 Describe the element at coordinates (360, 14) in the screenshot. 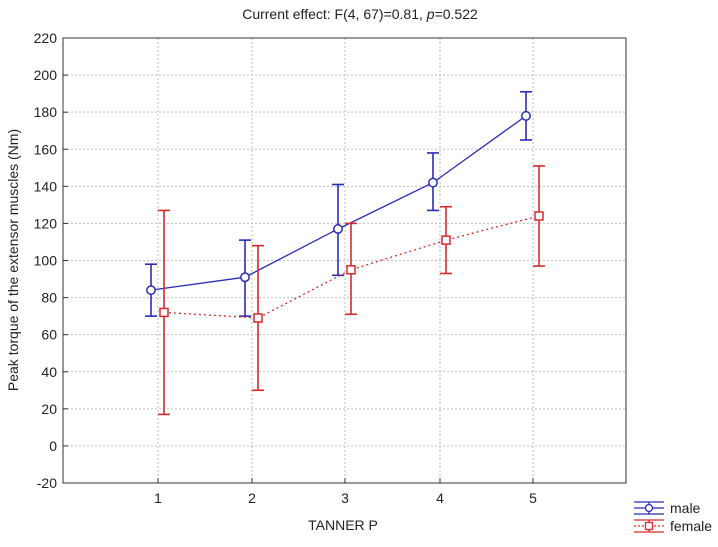

I see `chart-title: Current effect: F(4, 67)=0.81, p=0.522` at that location.